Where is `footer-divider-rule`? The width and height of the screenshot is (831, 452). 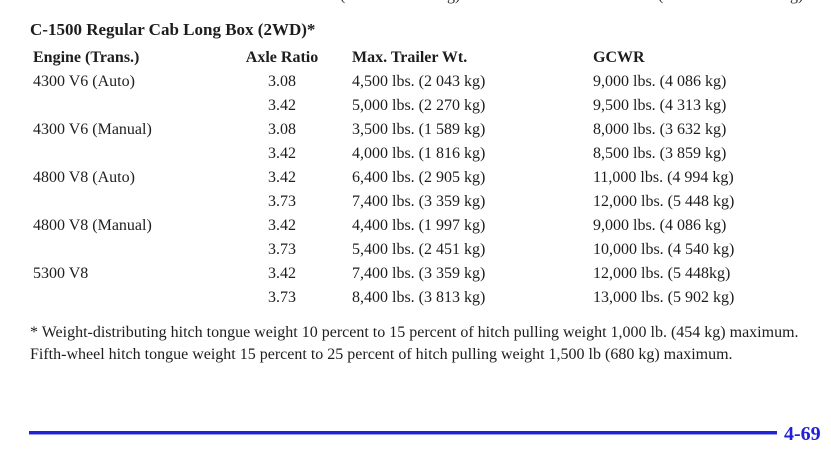
footer-divider-rule is located at coordinates (403, 432).